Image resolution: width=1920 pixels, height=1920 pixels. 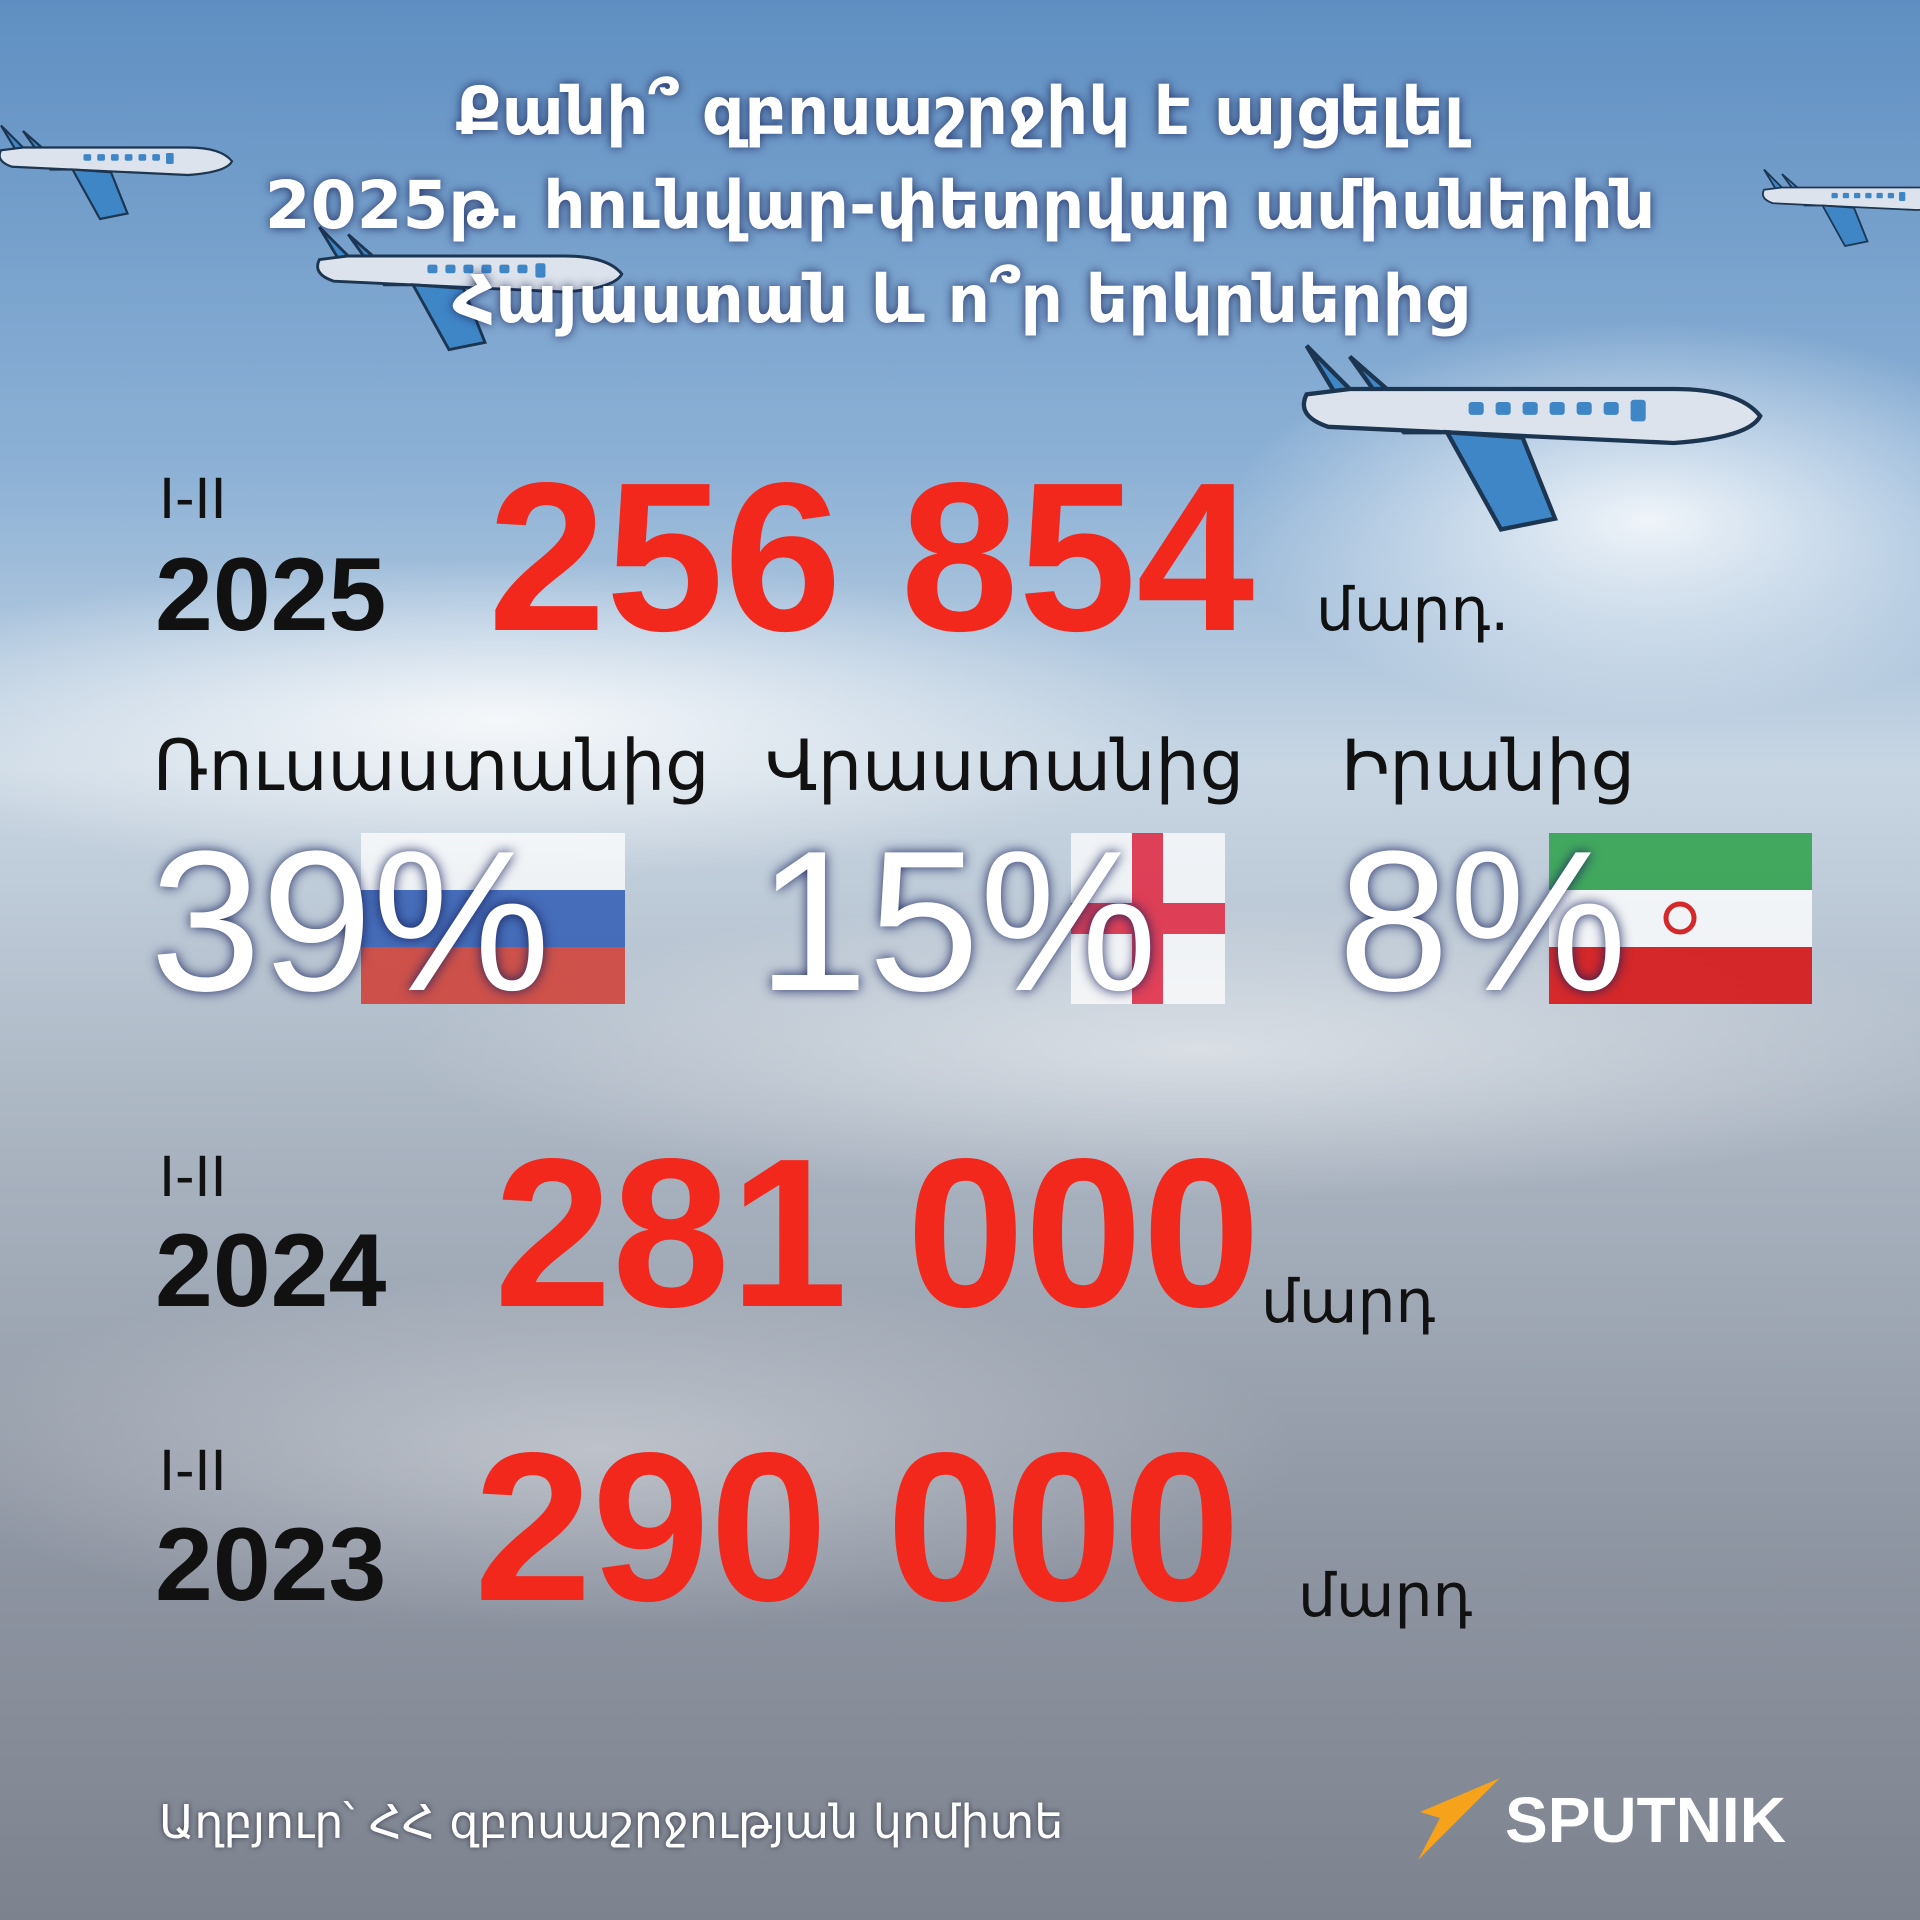 What do you see at coordinates (1680, 918) in the screenshot?
I see `flag-iran` at bounding box center [1680, 918].